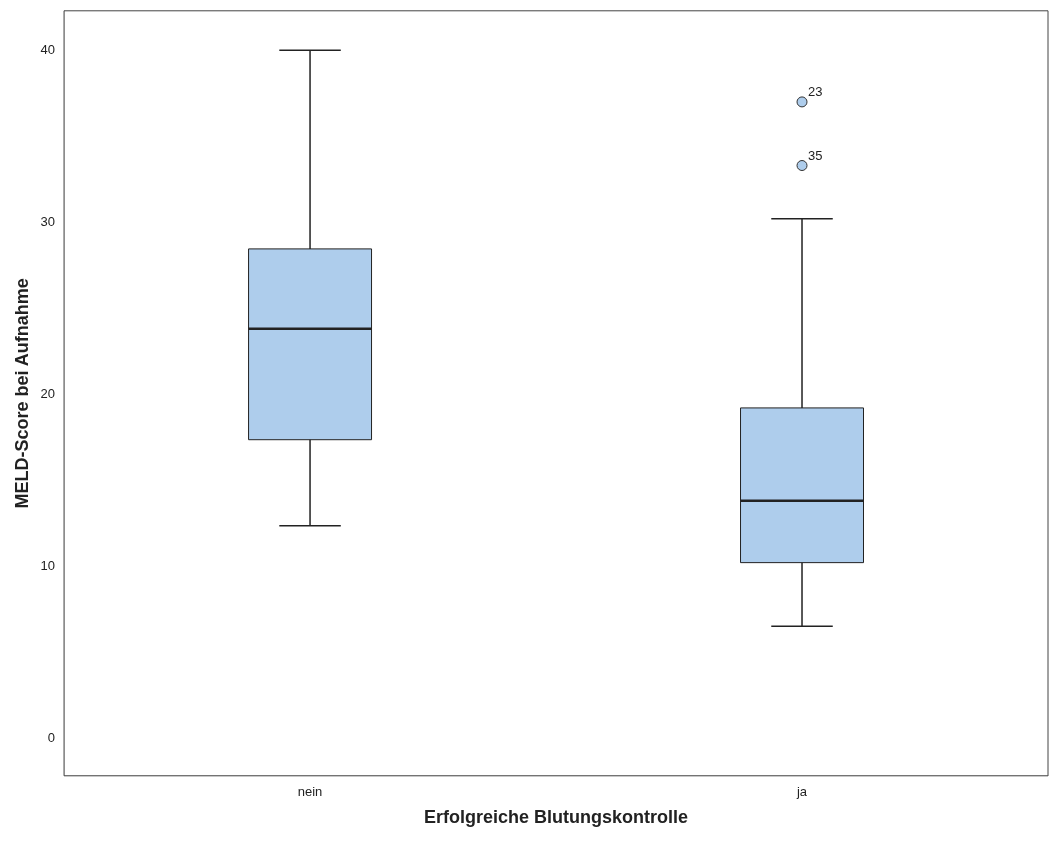 Image resolution: width=1054 pixels, height=843 pixels. I want to click on y-tick-label: 10, so click(48, 565).